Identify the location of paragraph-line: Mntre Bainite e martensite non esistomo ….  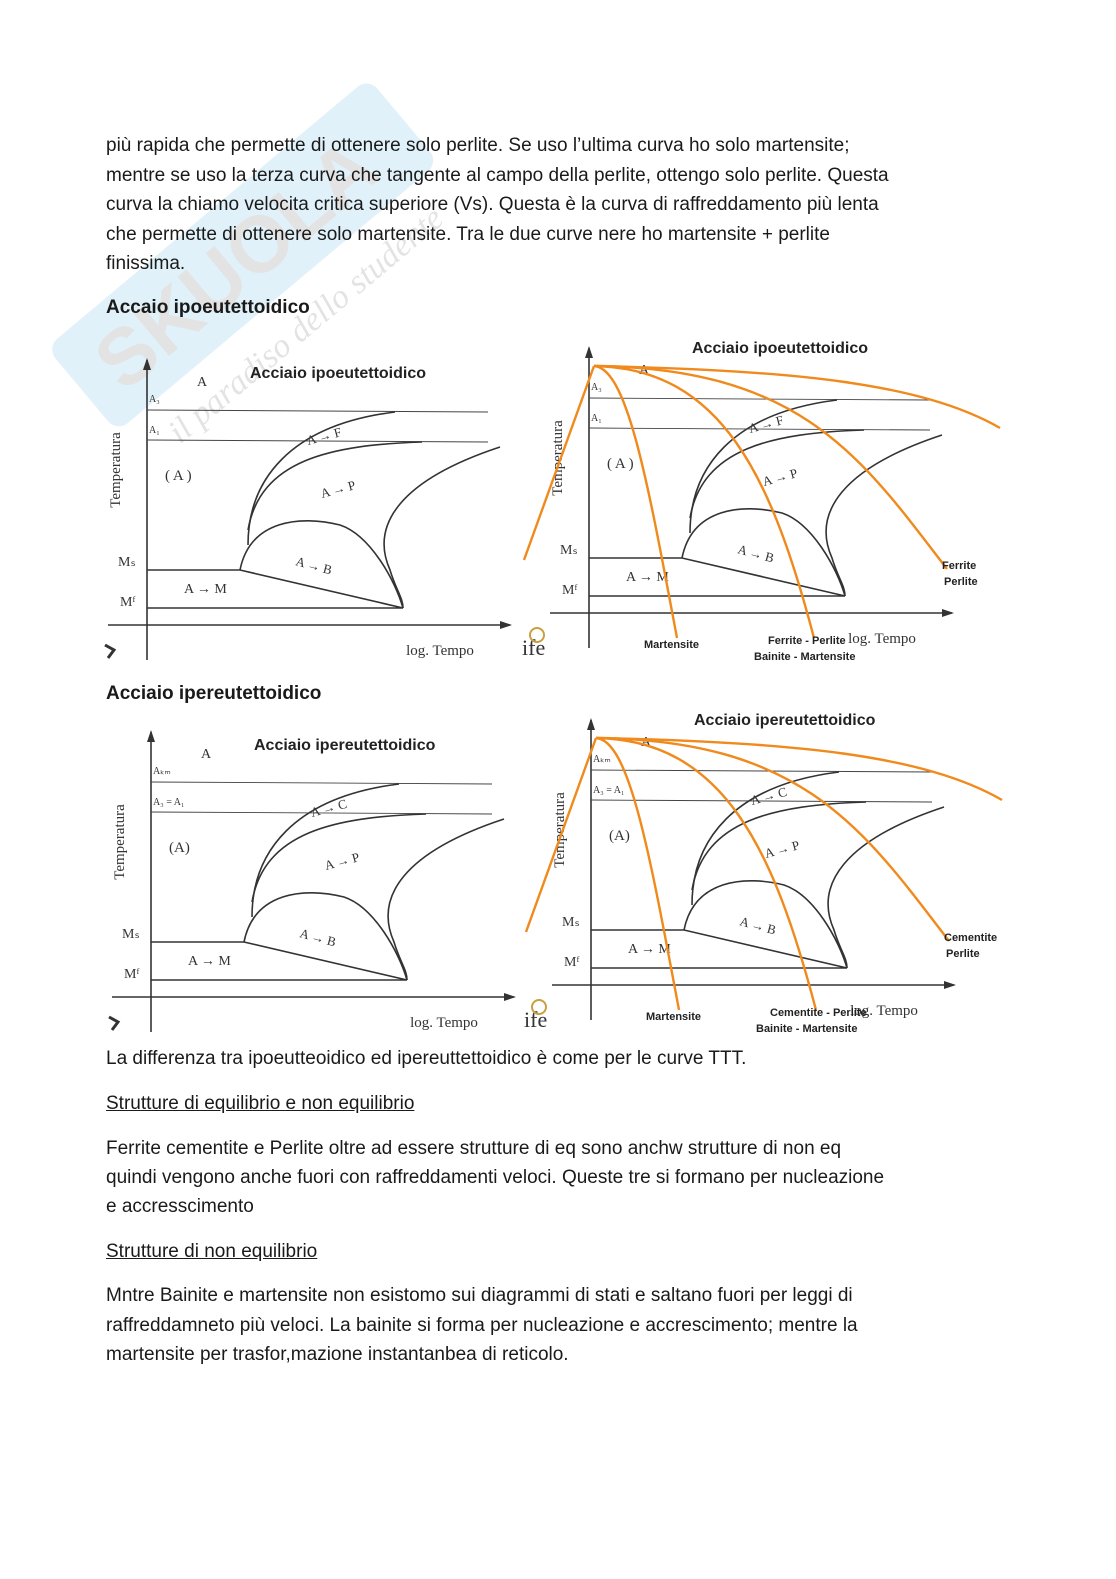
(479, 1295).